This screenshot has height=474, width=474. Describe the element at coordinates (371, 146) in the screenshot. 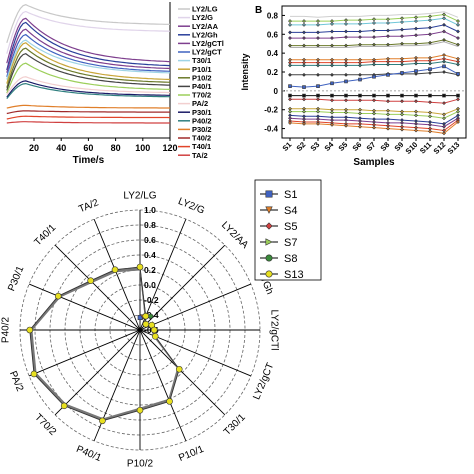

I see `panel-b-x-tick-label: S7` at that location.